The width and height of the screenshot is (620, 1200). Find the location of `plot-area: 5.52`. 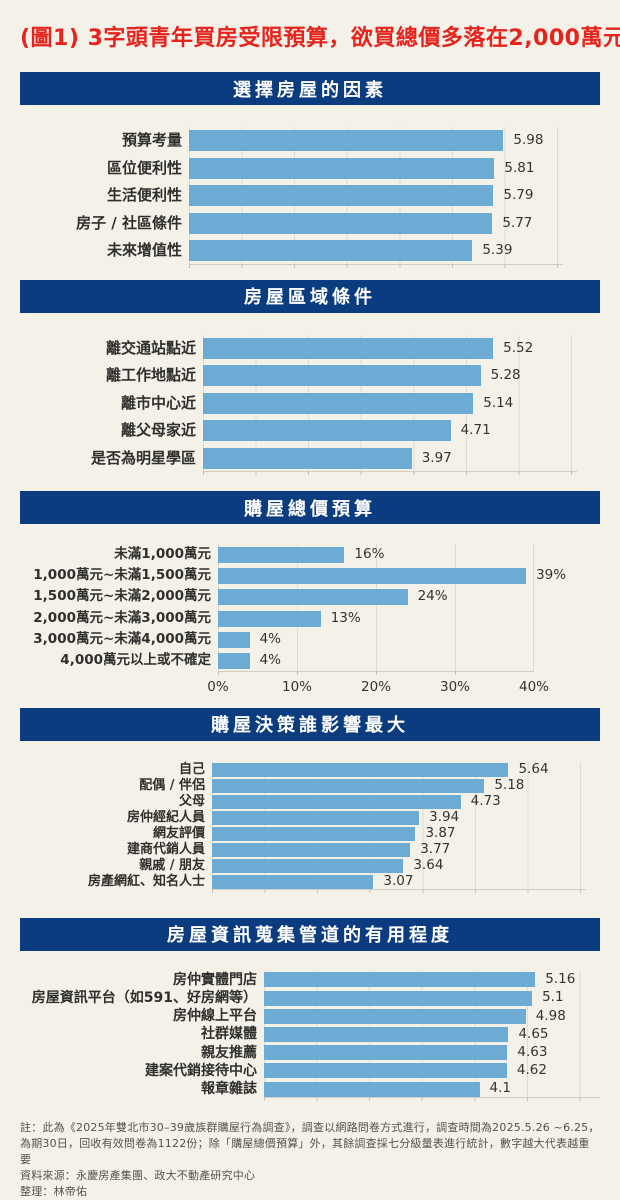

plot-area: 5.52 is located at coordinates (401, 349).